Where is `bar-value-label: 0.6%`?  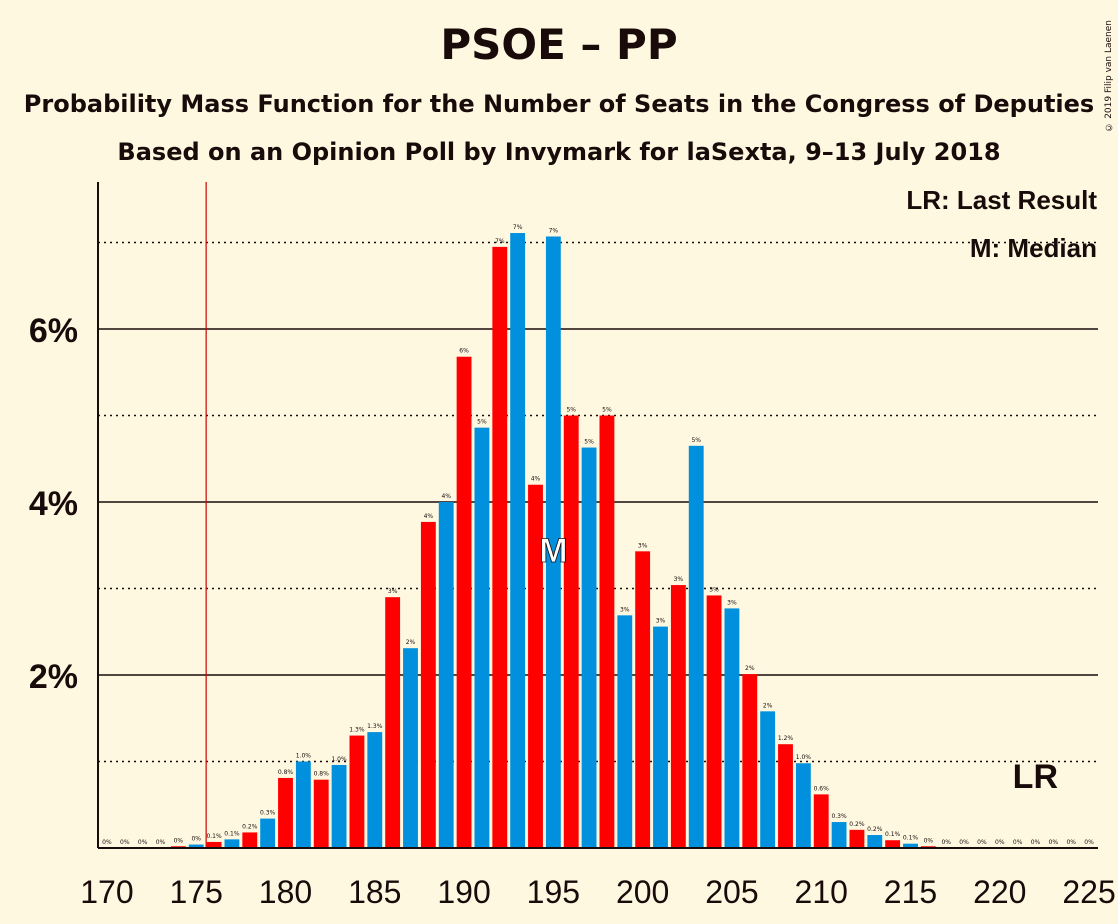 bar-value-label: 0.6% is located at coordinates (822, 788).